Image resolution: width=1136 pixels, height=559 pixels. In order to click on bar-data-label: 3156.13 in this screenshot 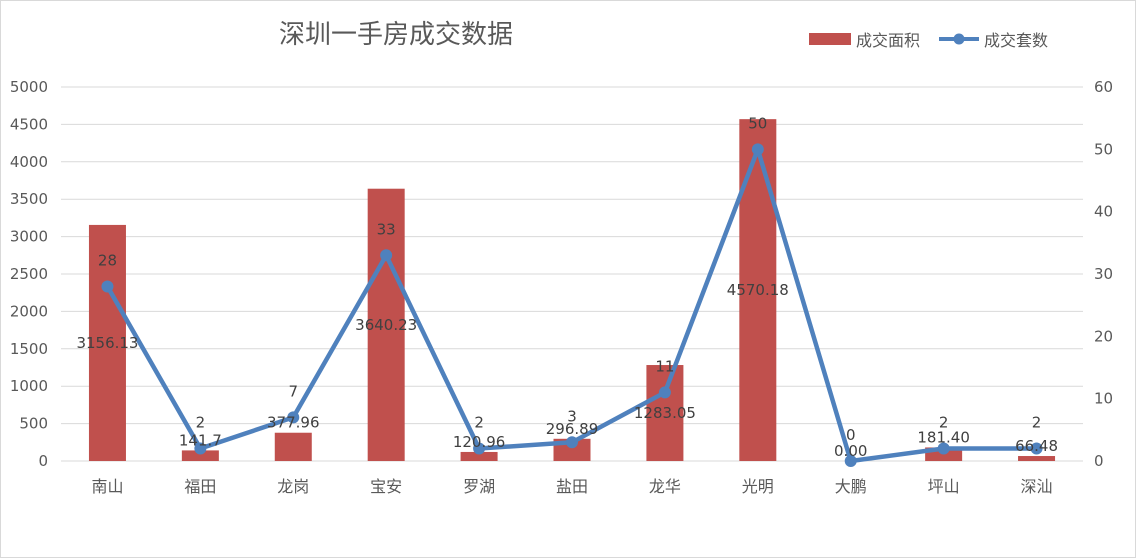, I will do `click(107, 343)`.